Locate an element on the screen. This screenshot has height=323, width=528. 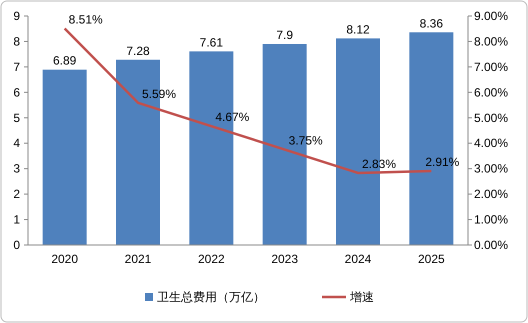
y-tick-label: 4 is located at coordinates (16, 143).